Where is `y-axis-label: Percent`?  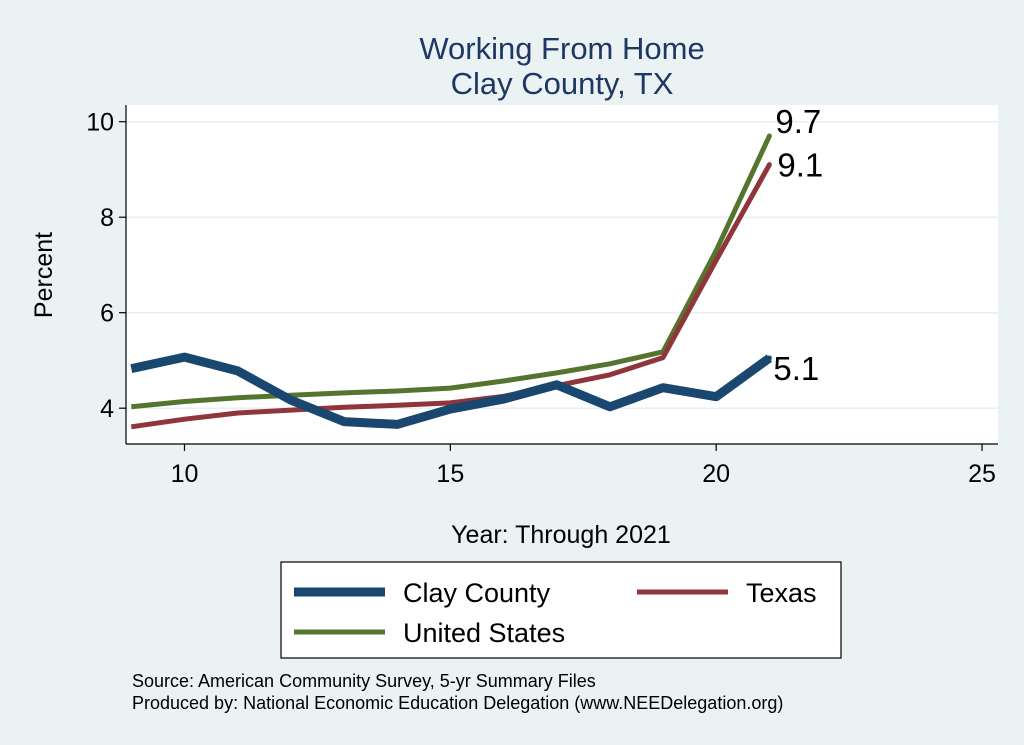
y-axis-label: Percent is located at coordinates (44, 275).